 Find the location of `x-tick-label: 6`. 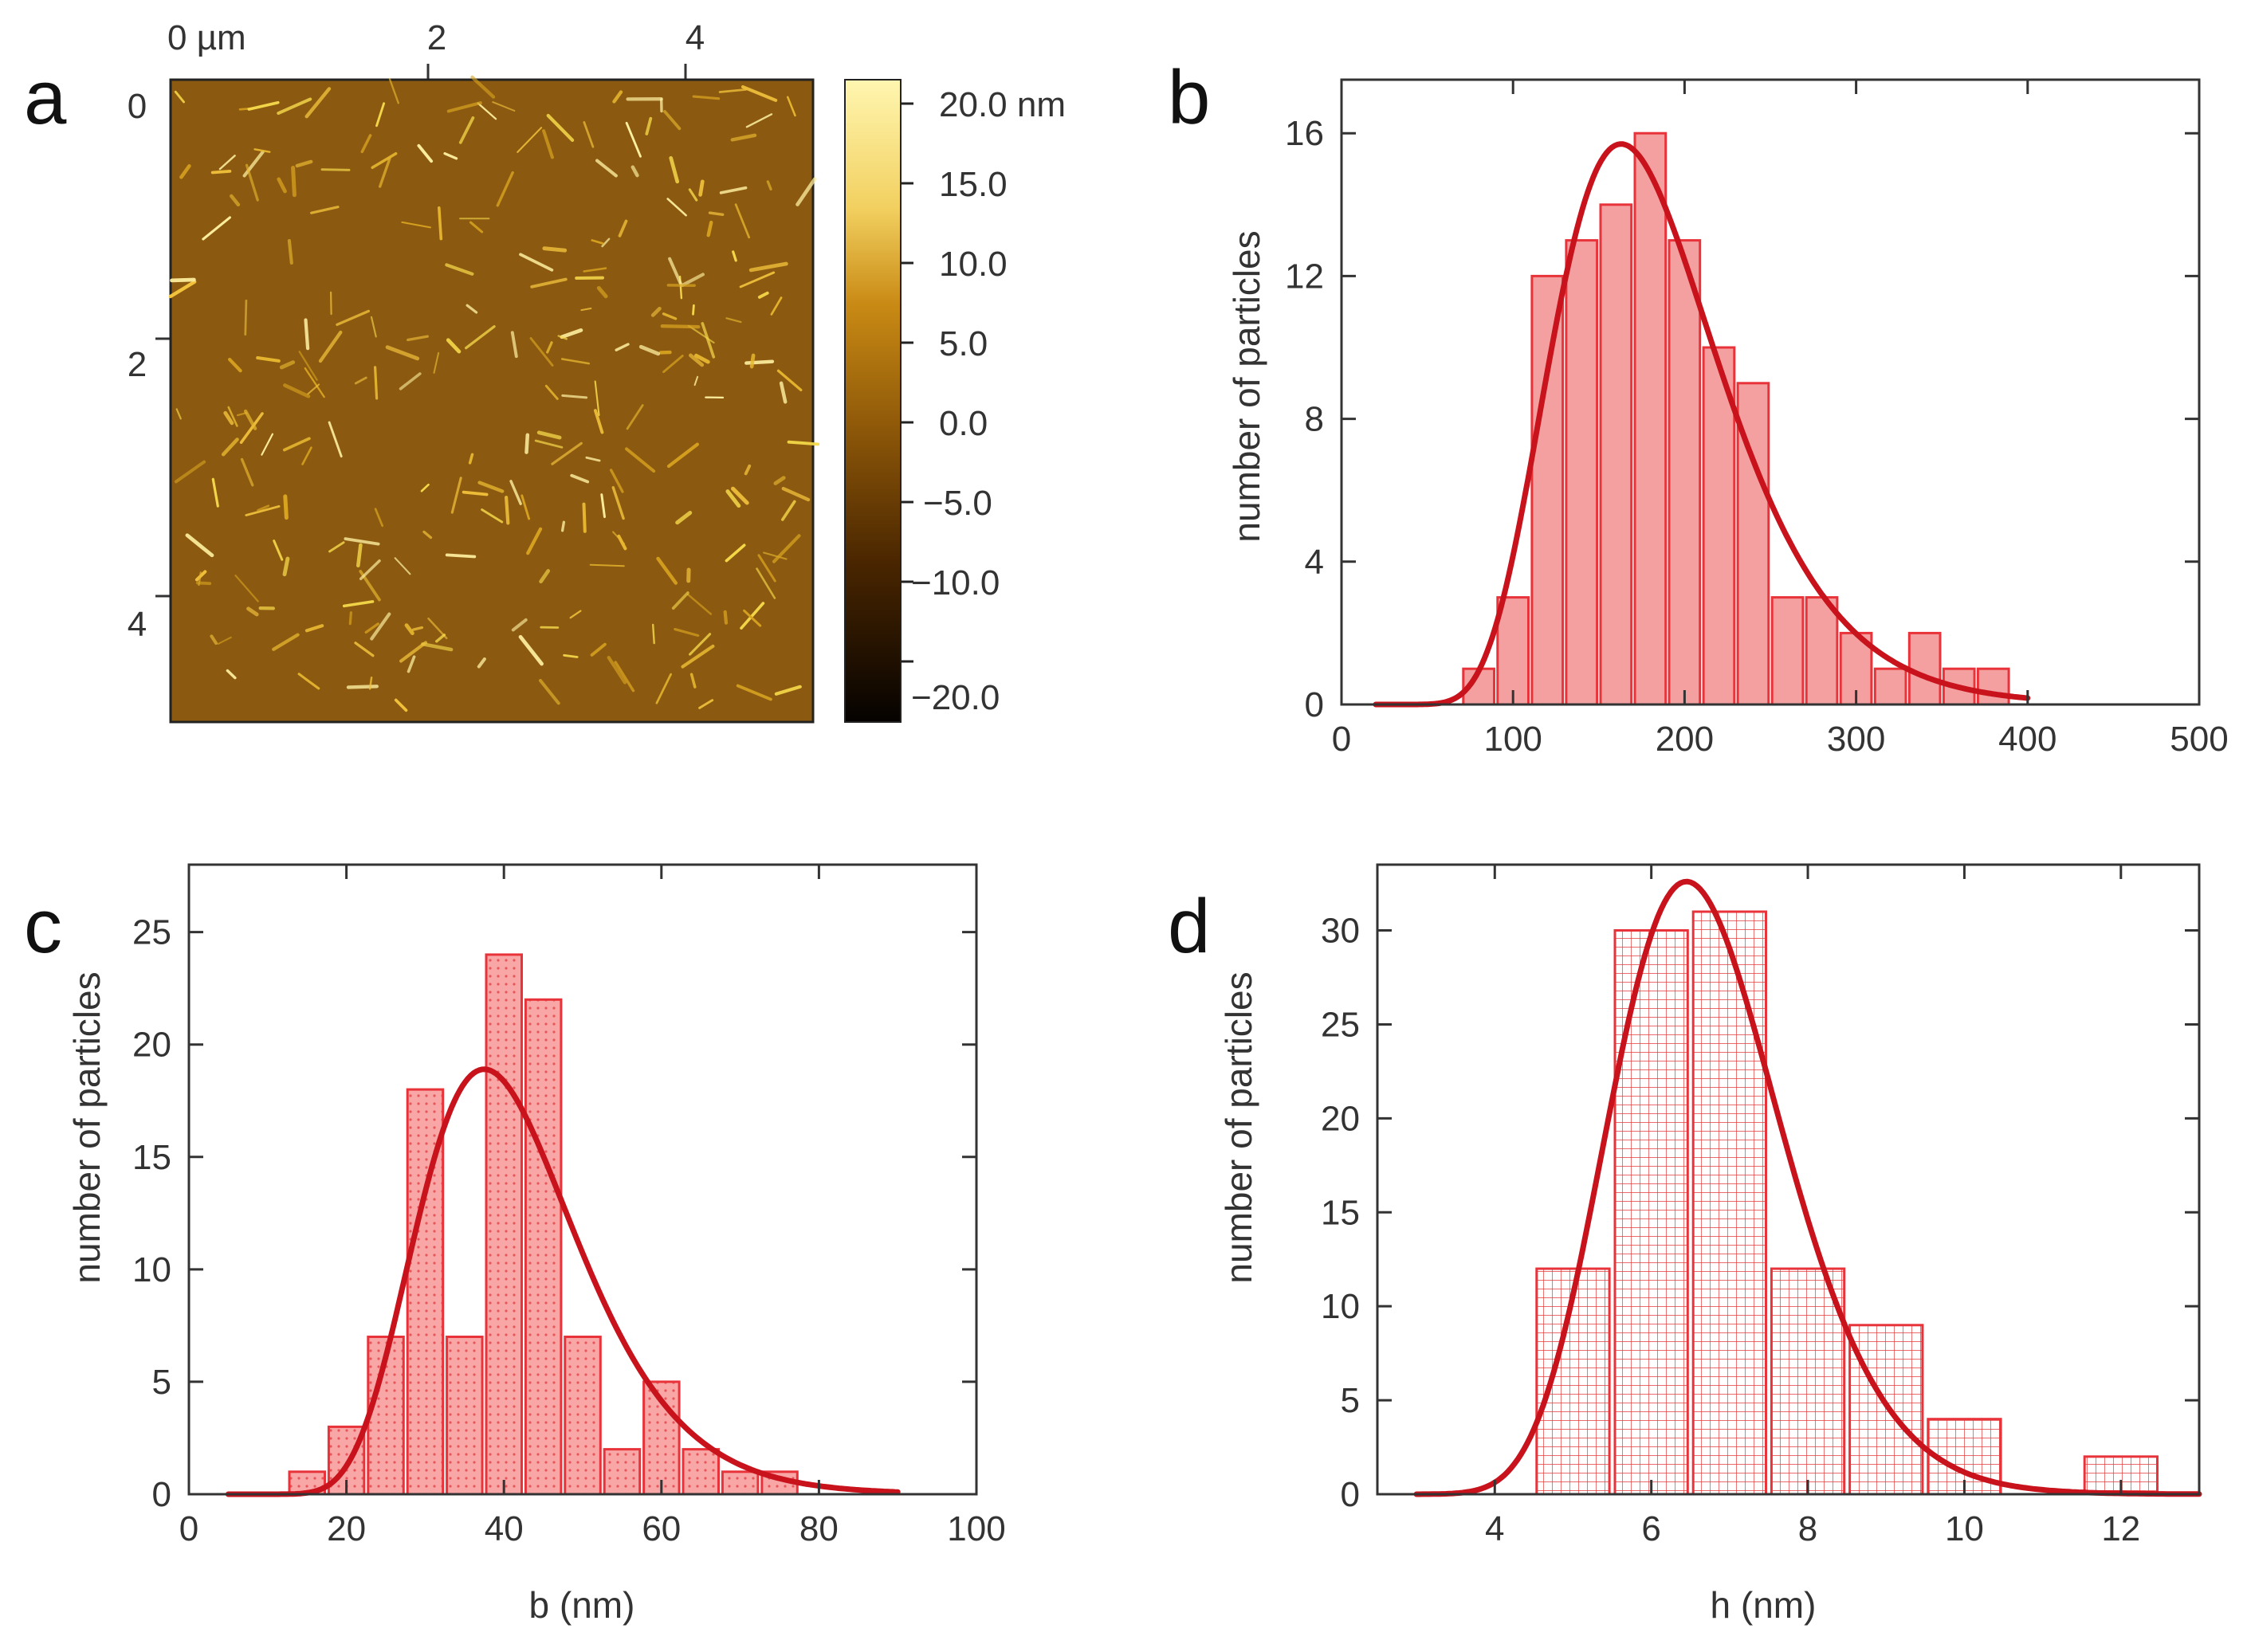

x-tick-label: 6 is located at coordinates (1650, 1528).